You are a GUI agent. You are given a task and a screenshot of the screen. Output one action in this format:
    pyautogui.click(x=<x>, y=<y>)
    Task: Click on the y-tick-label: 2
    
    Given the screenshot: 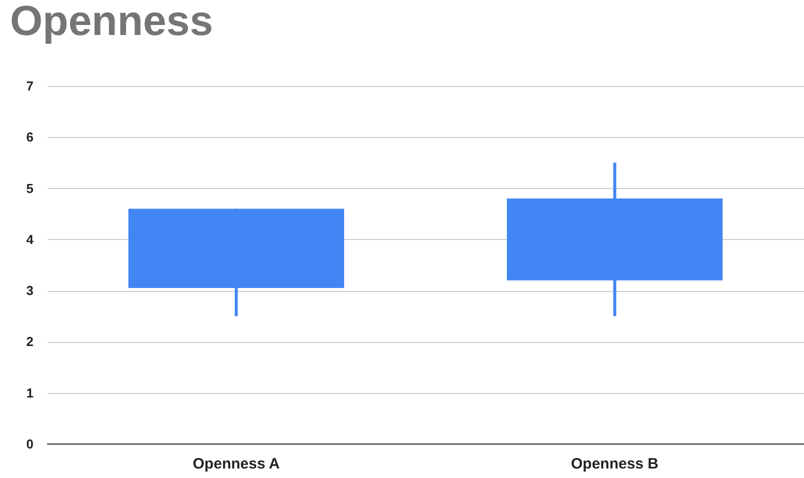 What is the action you would take?
    pyautogui.click(x=30, y=342)
    